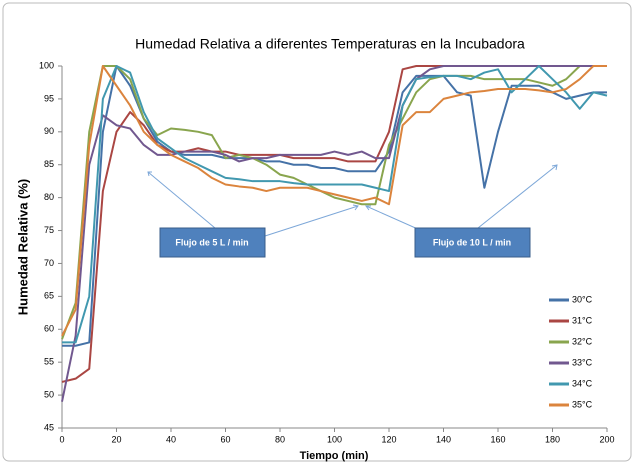 This screenshot has width=634, height=469. I want to click on annotation-text: Flujo de 5 L / min, so click(211, 242).